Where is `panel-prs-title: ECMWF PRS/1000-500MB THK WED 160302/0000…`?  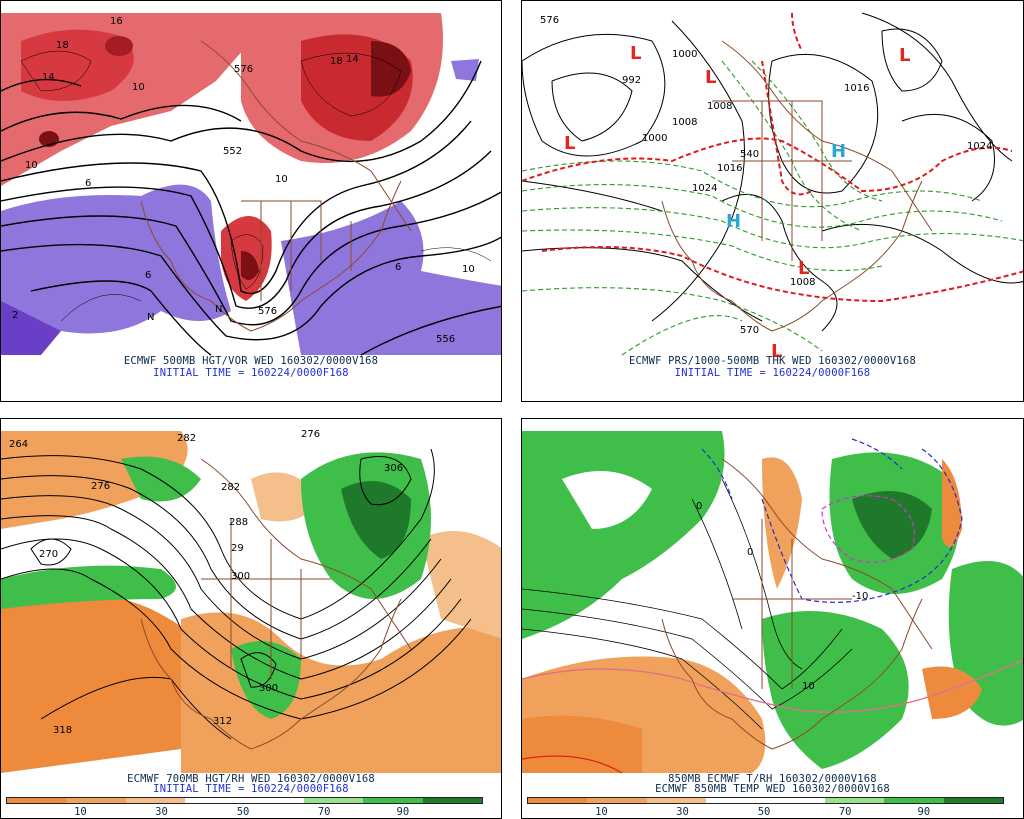
panel-prs-title: ECMWF PRS/1000-500MB THK WED 160302/0000… is located at coordinates (772, 361).